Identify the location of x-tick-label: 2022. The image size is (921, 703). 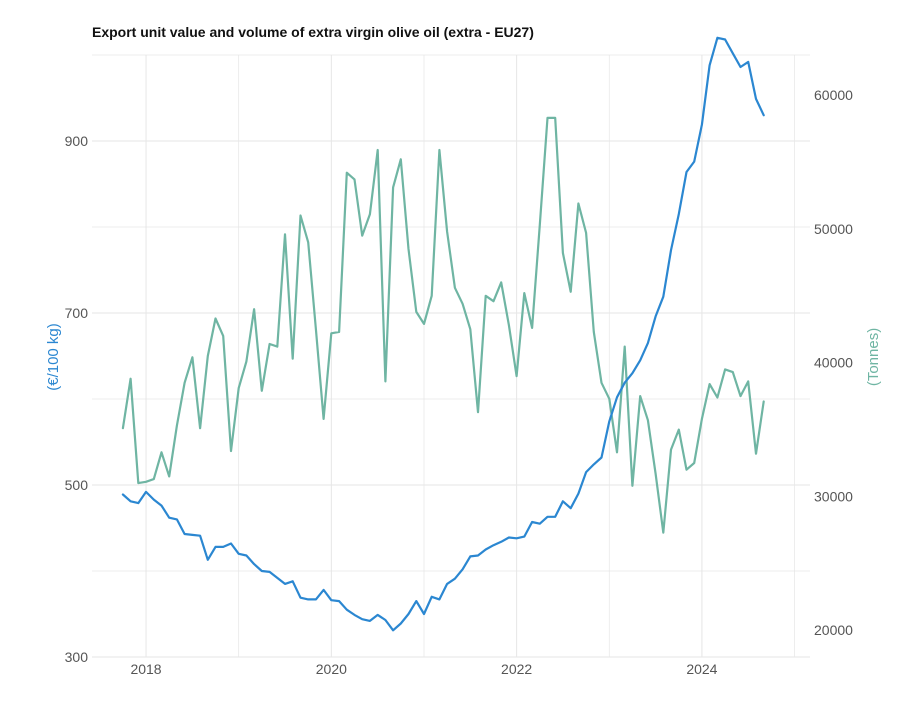
(516, 669).